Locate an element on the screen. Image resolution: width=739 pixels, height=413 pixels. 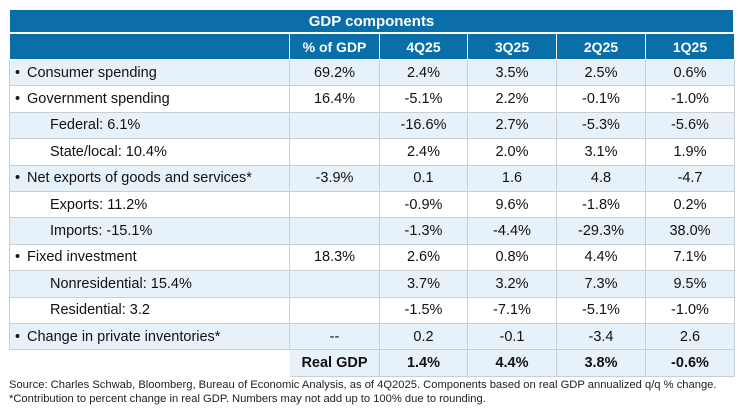
table-row: Exports: 11.2% -0.9% 9.6% -1.8% 0.2% is located at coordinates (372, 204).